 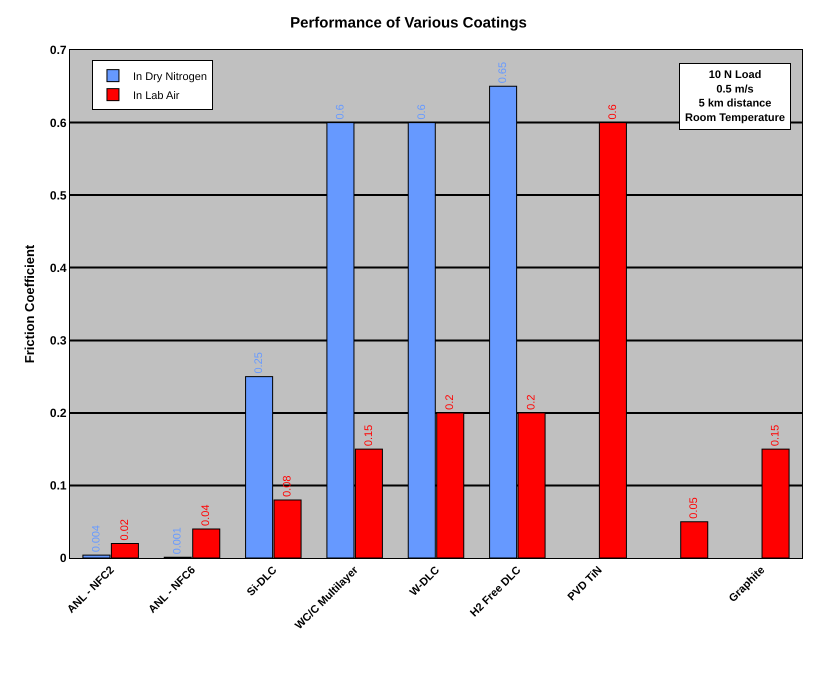 I want to click on y-tick-label: 0, so click(x=63, y=558).